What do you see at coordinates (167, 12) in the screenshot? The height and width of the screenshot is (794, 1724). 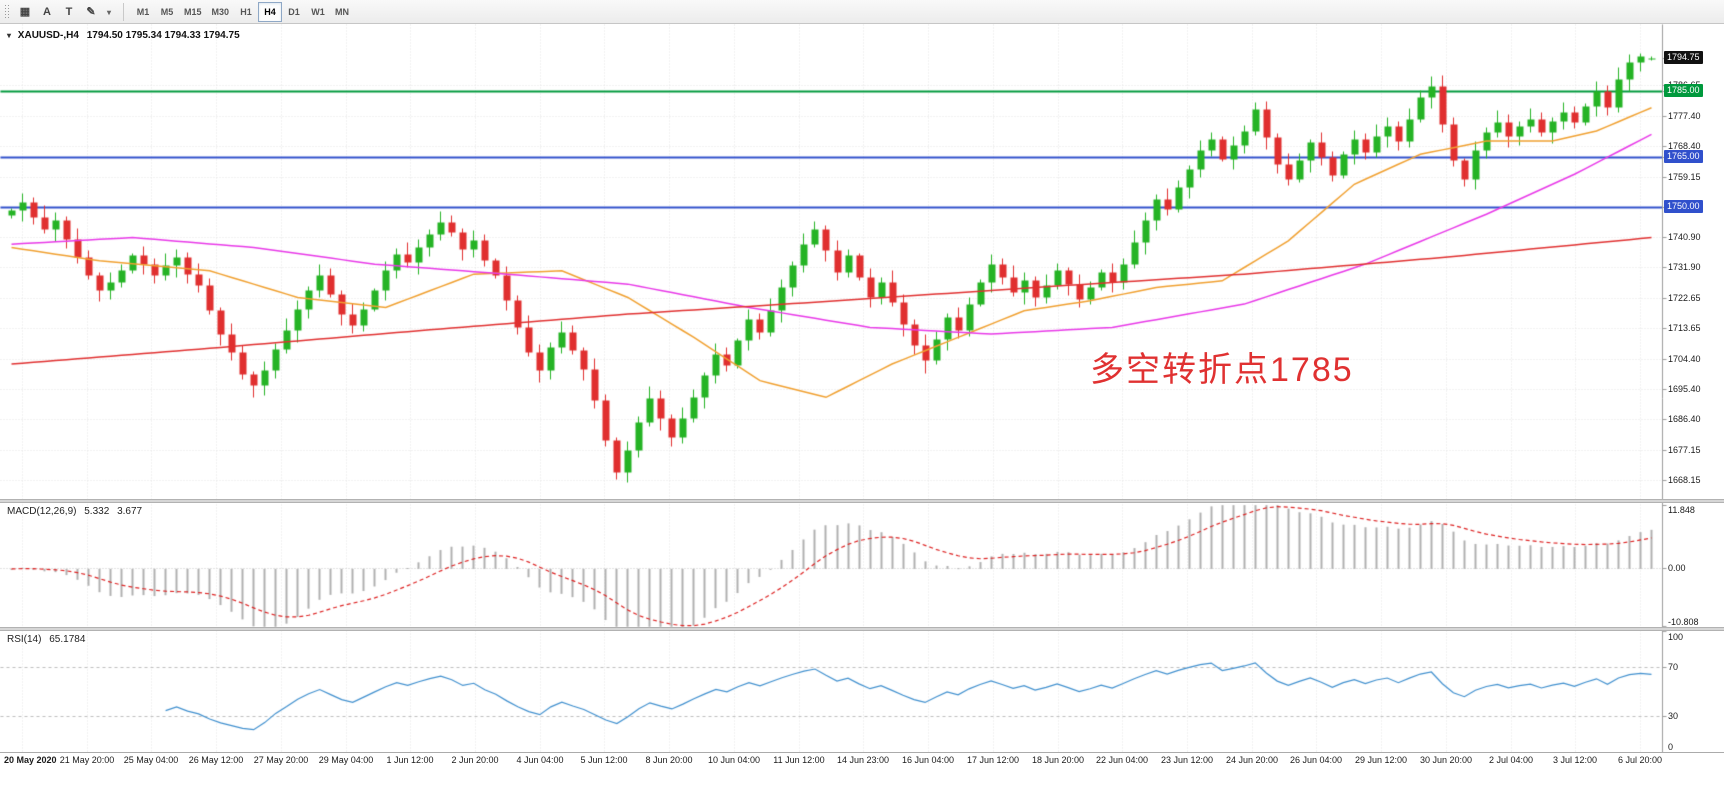 I see `timeframe-m5-button: M5` at bounding box center [167, 12].